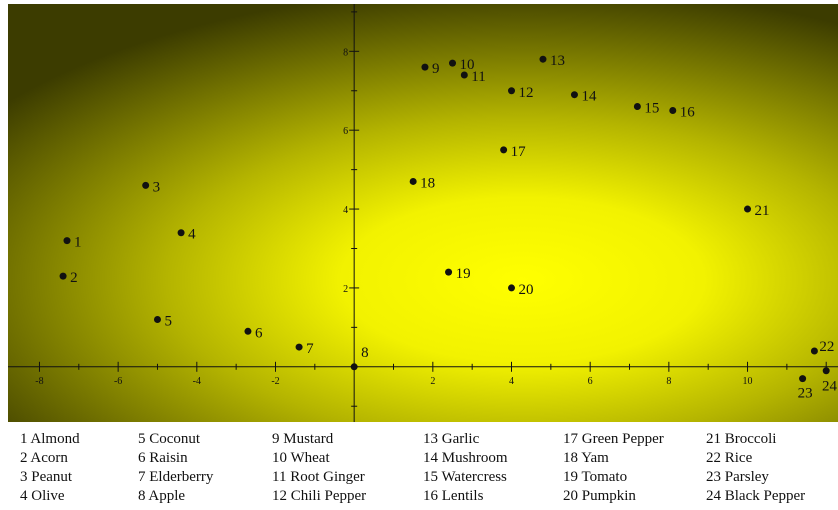  What do you see at coordinates (175, 468) in the screenshot?
I see `legend-column-2: 5 Coconut 6 Raisin 7 Elderberry 8 Apple` at bounding box center [175, 468].